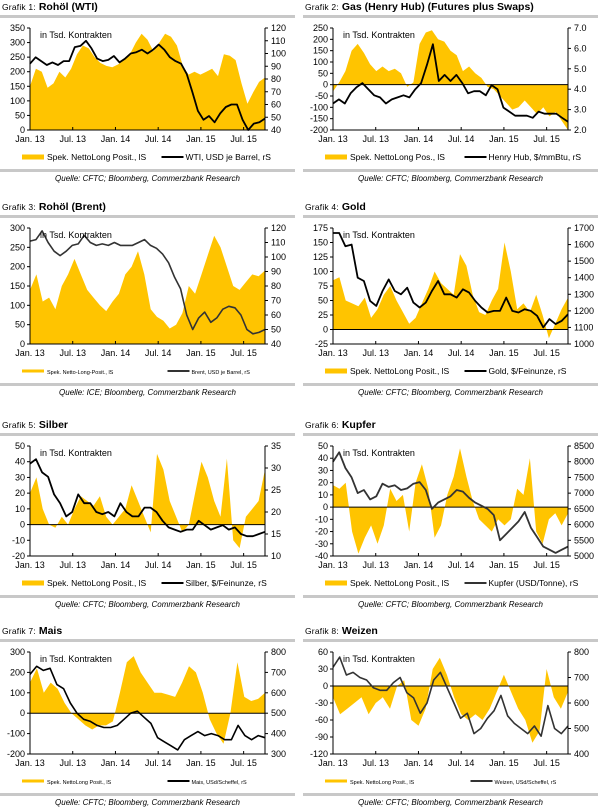  What do you see at coordinates (323, 315) in the screenshot?
I see `left-tick-label: 25` at bounding box center [323, 315].